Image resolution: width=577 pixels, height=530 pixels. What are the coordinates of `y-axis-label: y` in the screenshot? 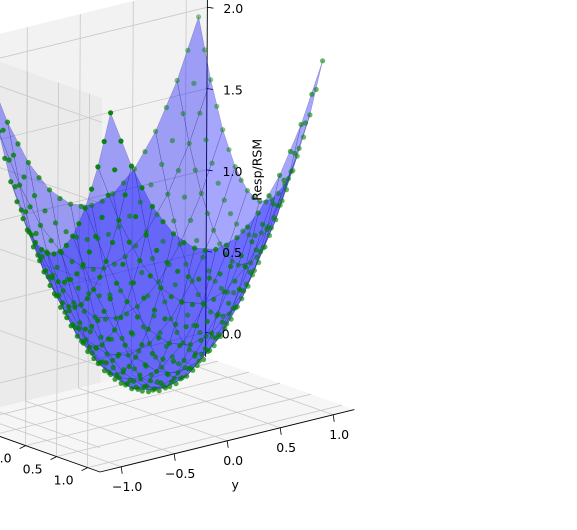 It's located at (235, 484).